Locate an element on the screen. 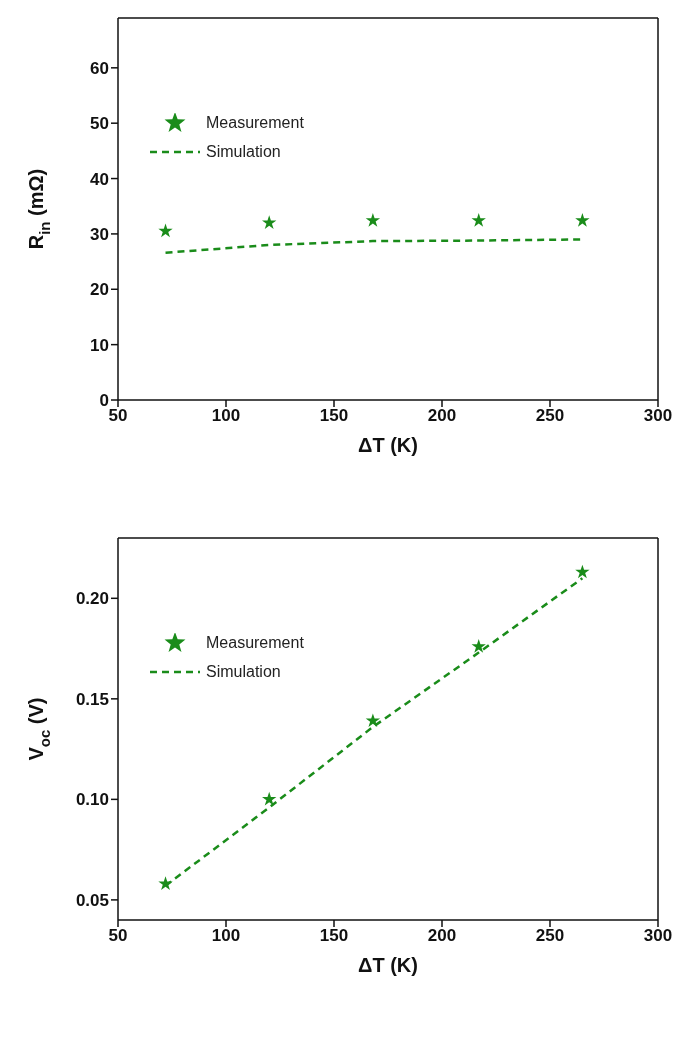 This screenshot has width=691, height=1057. y-tick-label: 40 is located at coordinates (99, 179).